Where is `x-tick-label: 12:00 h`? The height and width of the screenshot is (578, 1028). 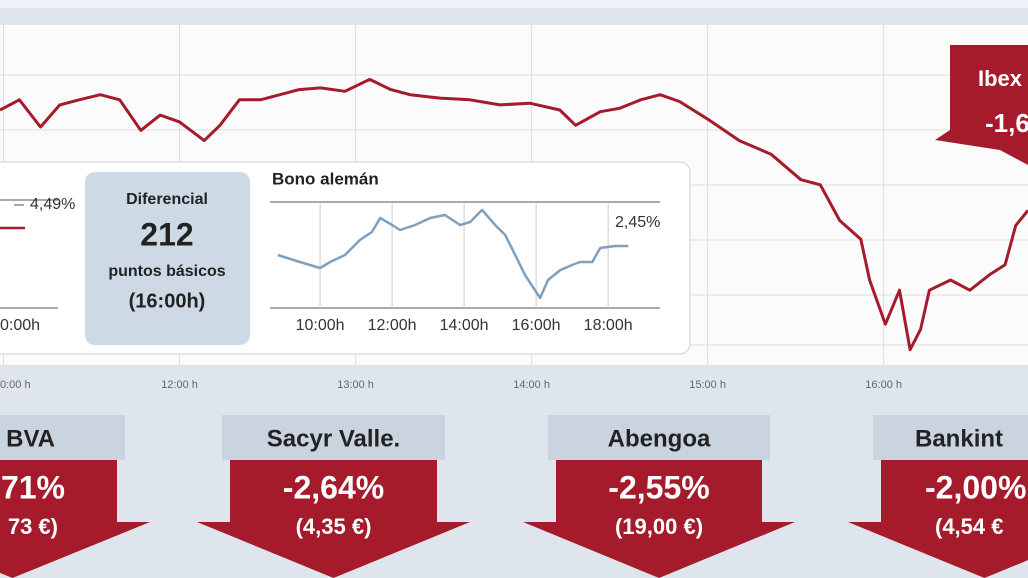 x-tick-label: 12:00 h is located at coordinates (179, 385).